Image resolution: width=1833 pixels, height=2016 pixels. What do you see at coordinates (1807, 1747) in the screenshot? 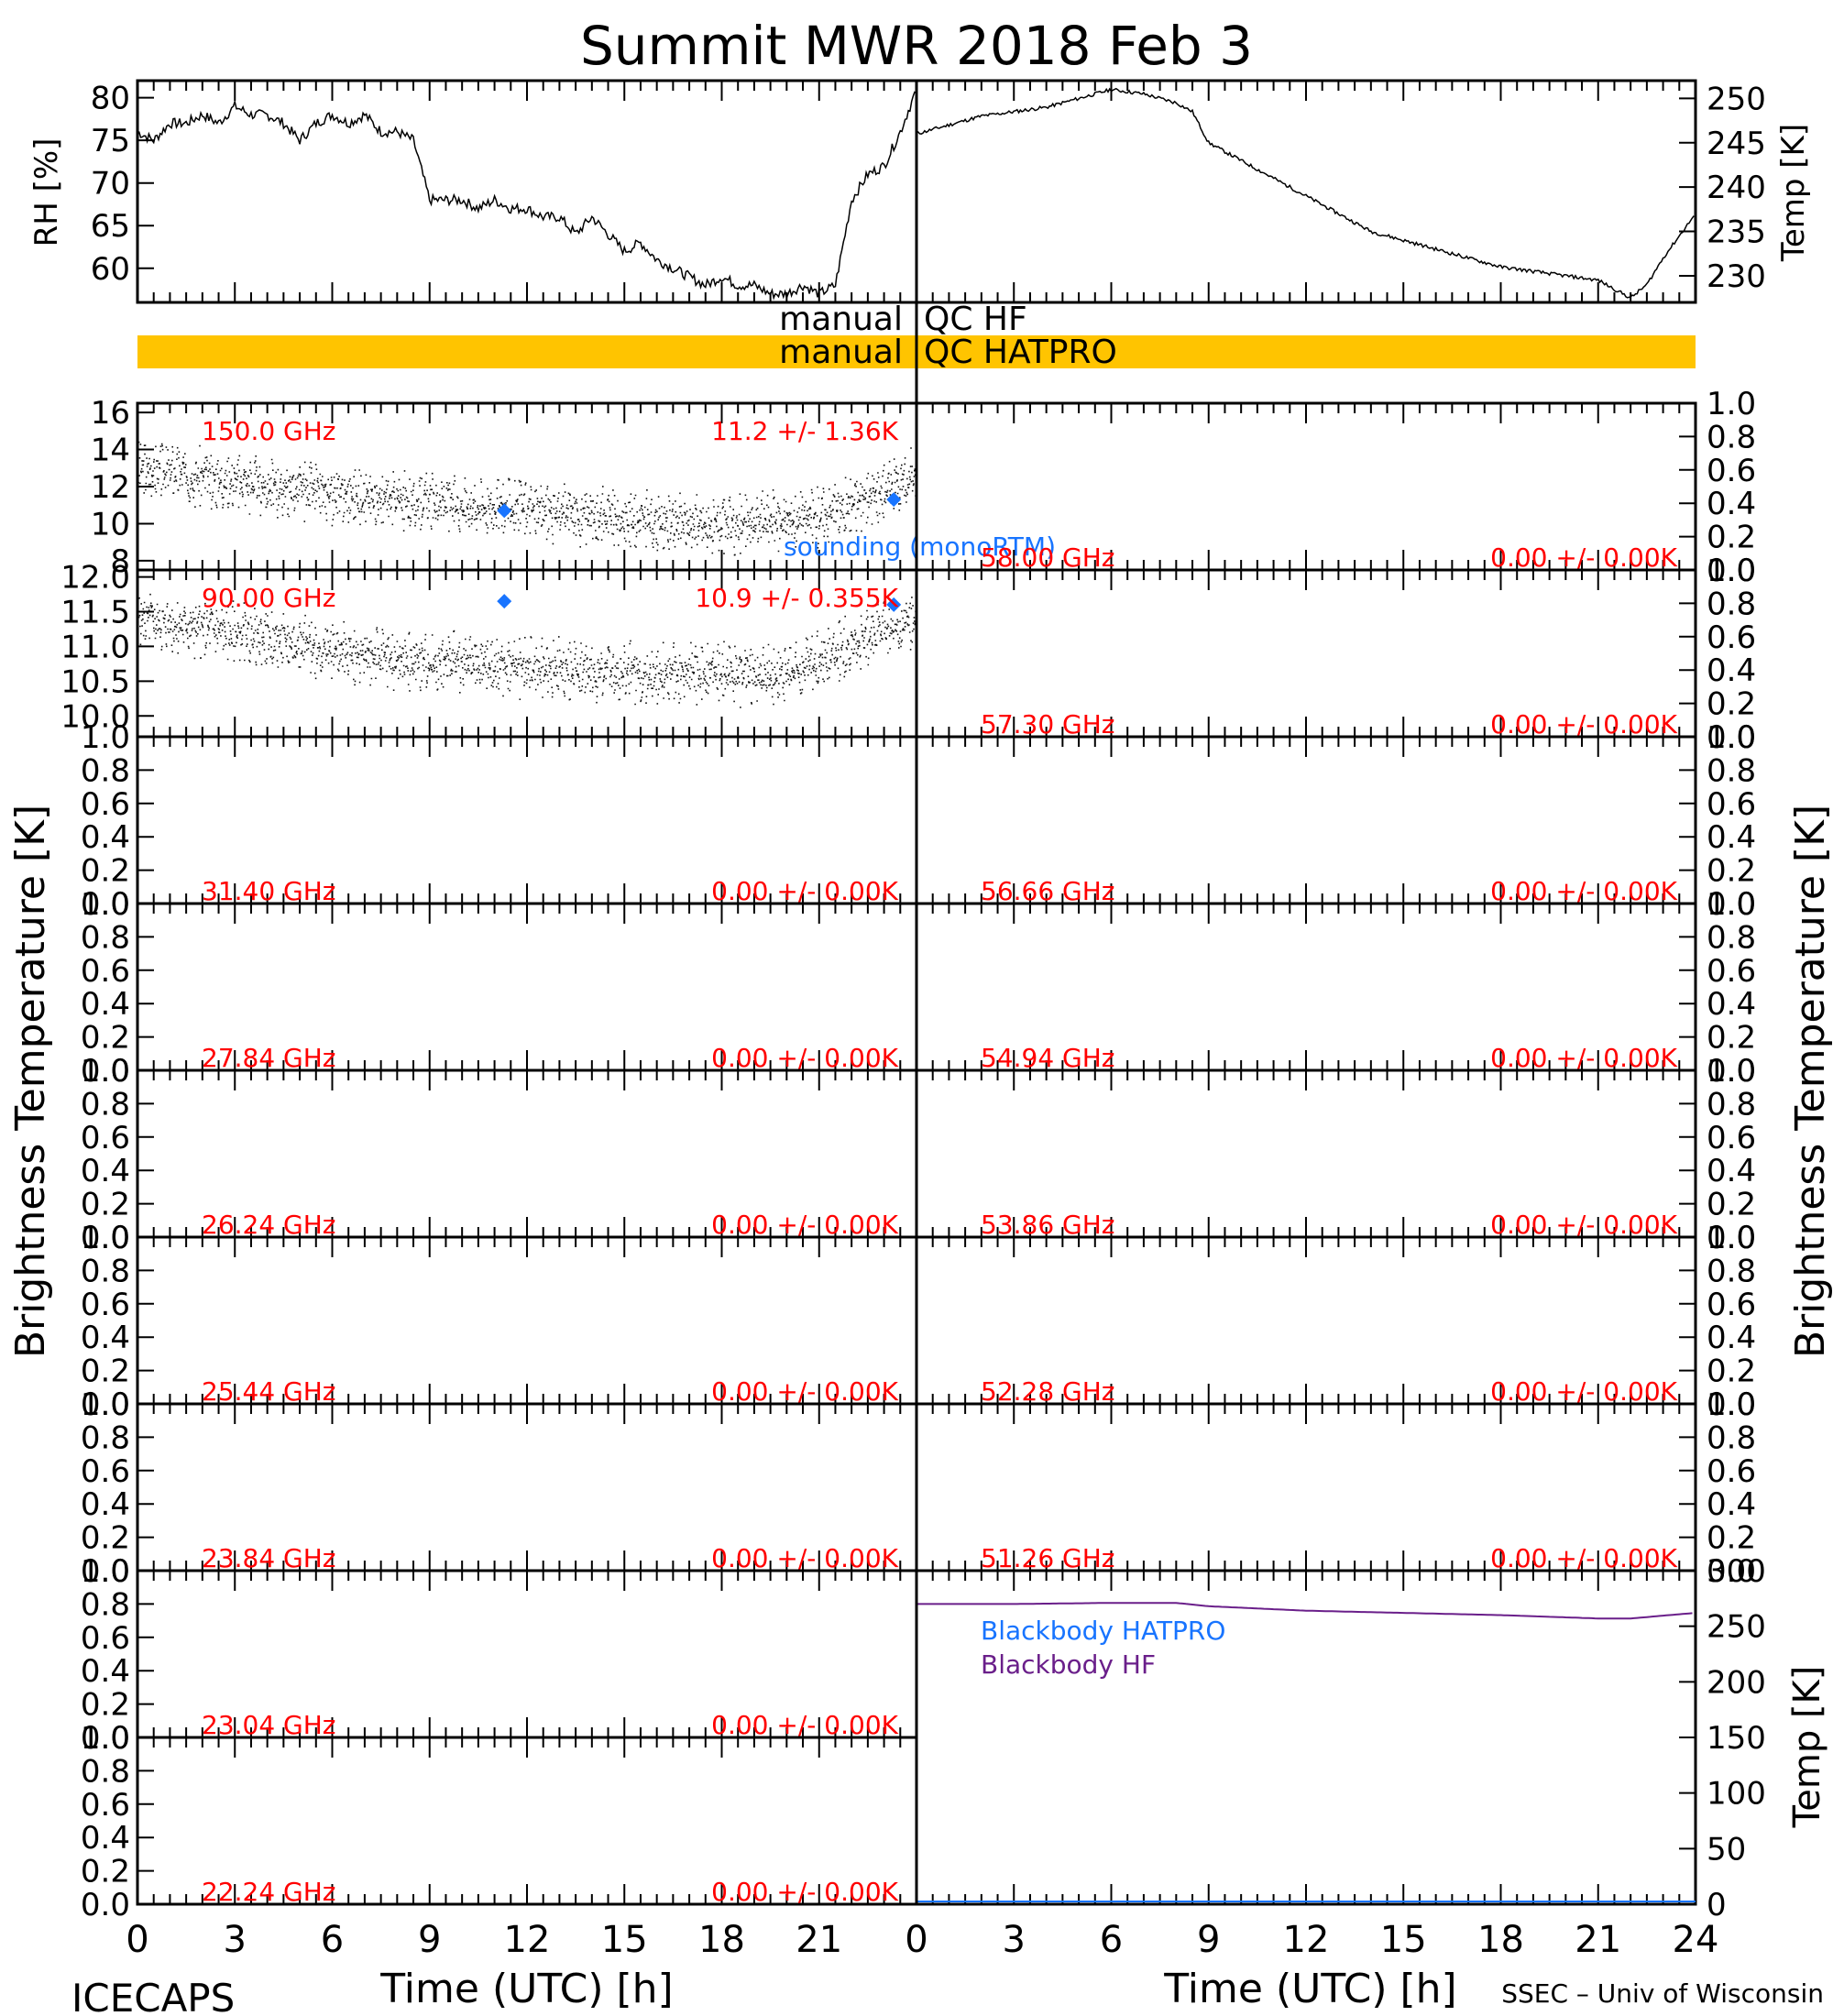
I see `blackbody-ylabel: Temp [K]` at bounding box center [1807, 1747].